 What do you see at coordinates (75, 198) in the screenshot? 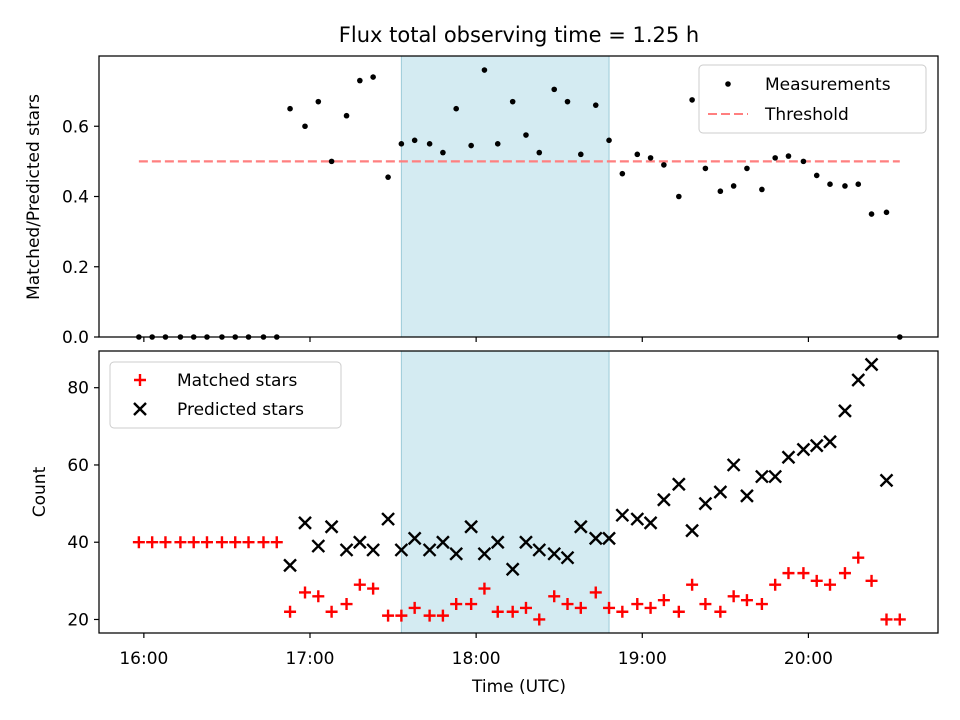
I see `top-y-tick-label: 0.4` at bounding box center [75, 198].